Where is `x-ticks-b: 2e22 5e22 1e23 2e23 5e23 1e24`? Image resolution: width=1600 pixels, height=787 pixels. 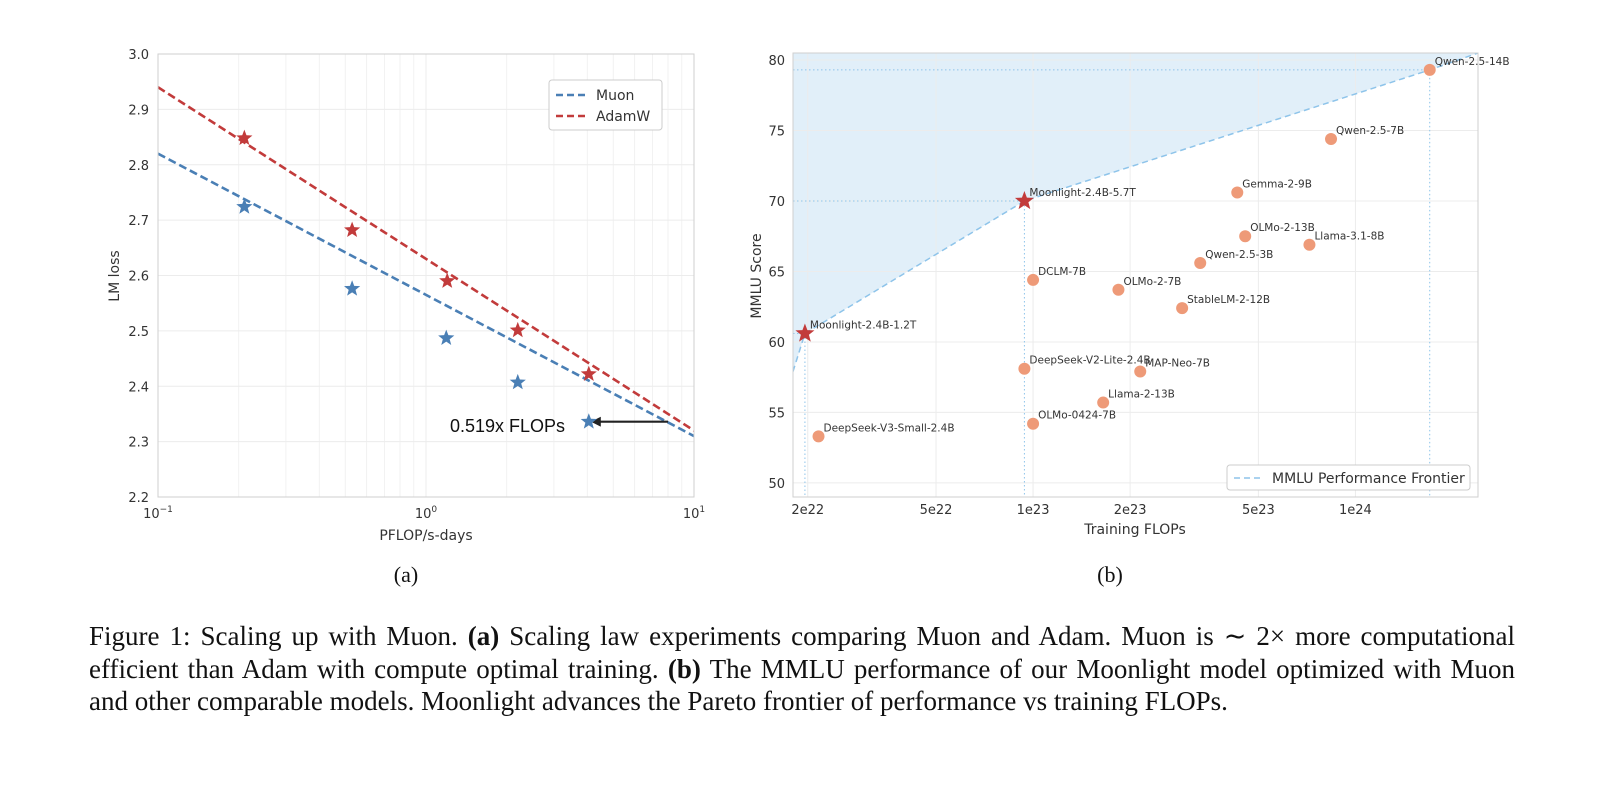
x-ticks-b: 2e22 5e22 1e23 2e23 5e23 1e24 is located at coordinates (1081, 510).